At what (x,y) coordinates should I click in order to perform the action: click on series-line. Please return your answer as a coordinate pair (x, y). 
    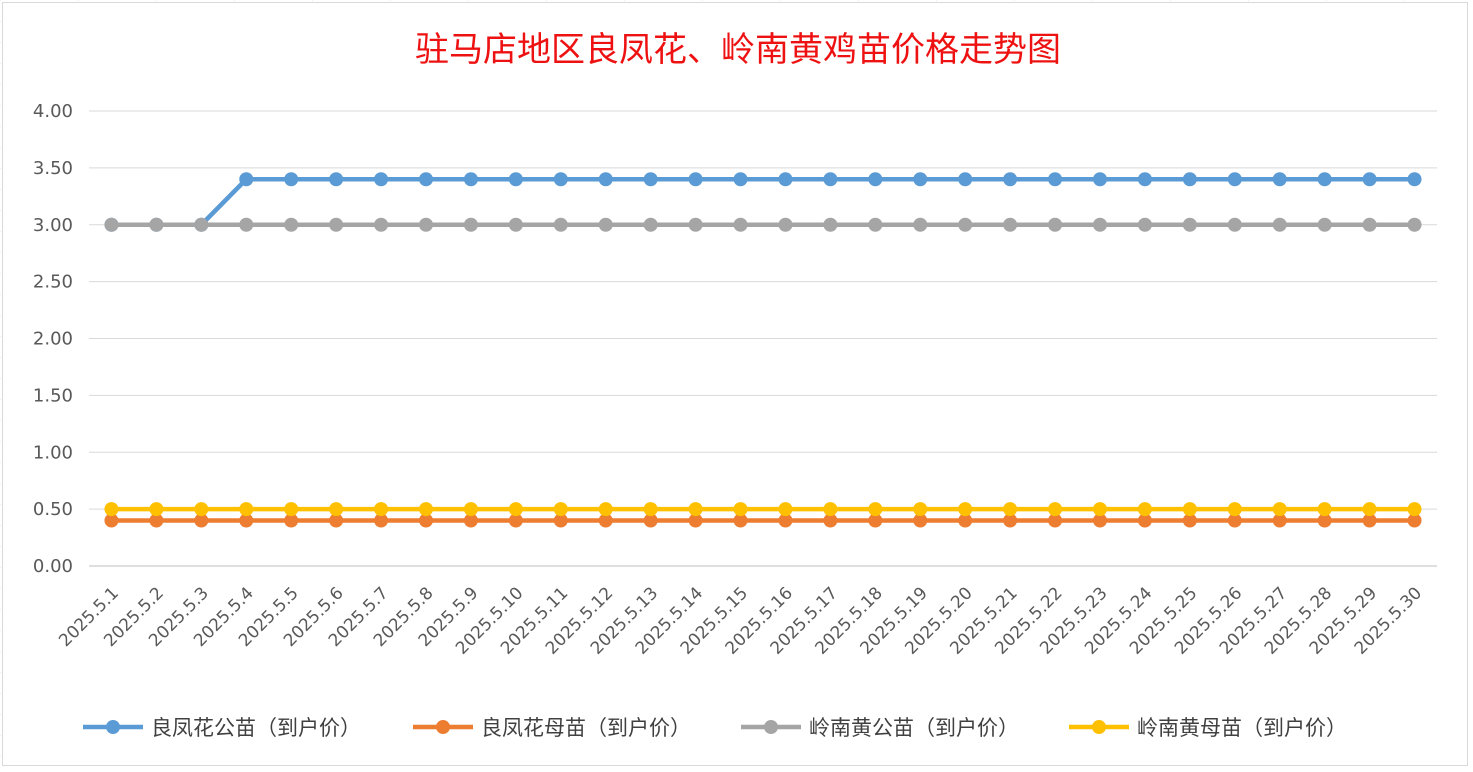
    Looking at the image, I should click on (763, 202).